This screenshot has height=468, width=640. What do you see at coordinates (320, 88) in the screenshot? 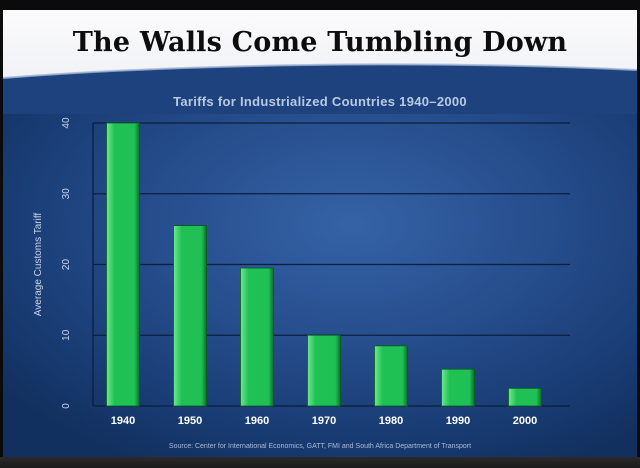
I see `title-swoosh` at bounding box center [320, 88].